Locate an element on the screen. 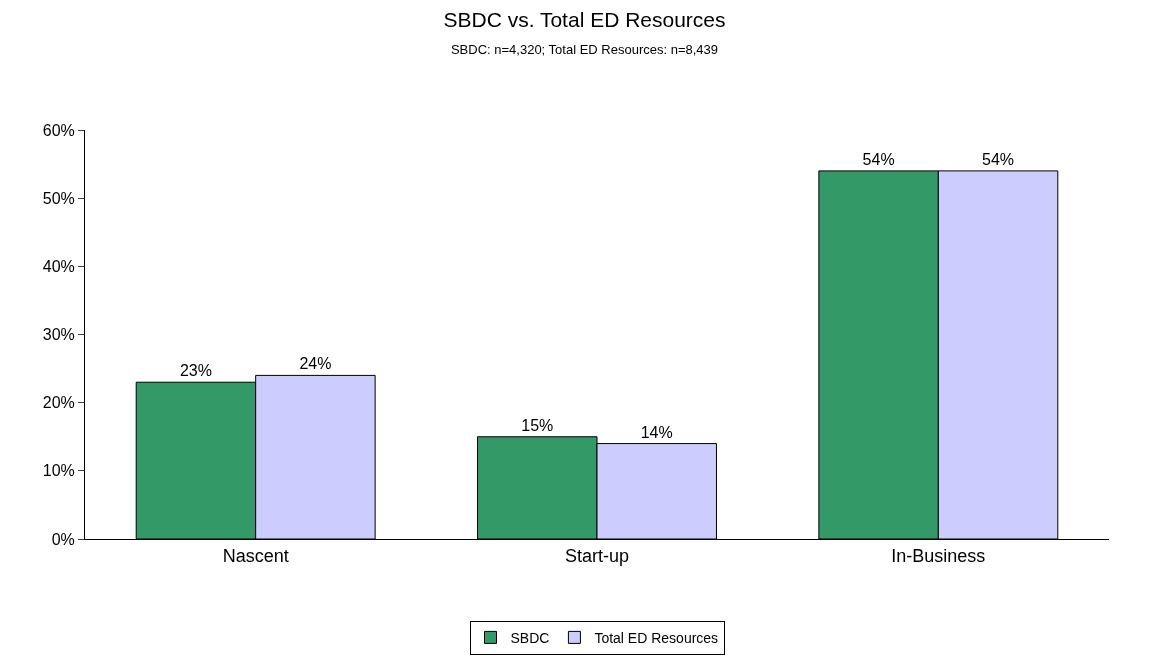 The image size is (1169, 669). y-tick-label: 20% is located at coordinates (58, 403).